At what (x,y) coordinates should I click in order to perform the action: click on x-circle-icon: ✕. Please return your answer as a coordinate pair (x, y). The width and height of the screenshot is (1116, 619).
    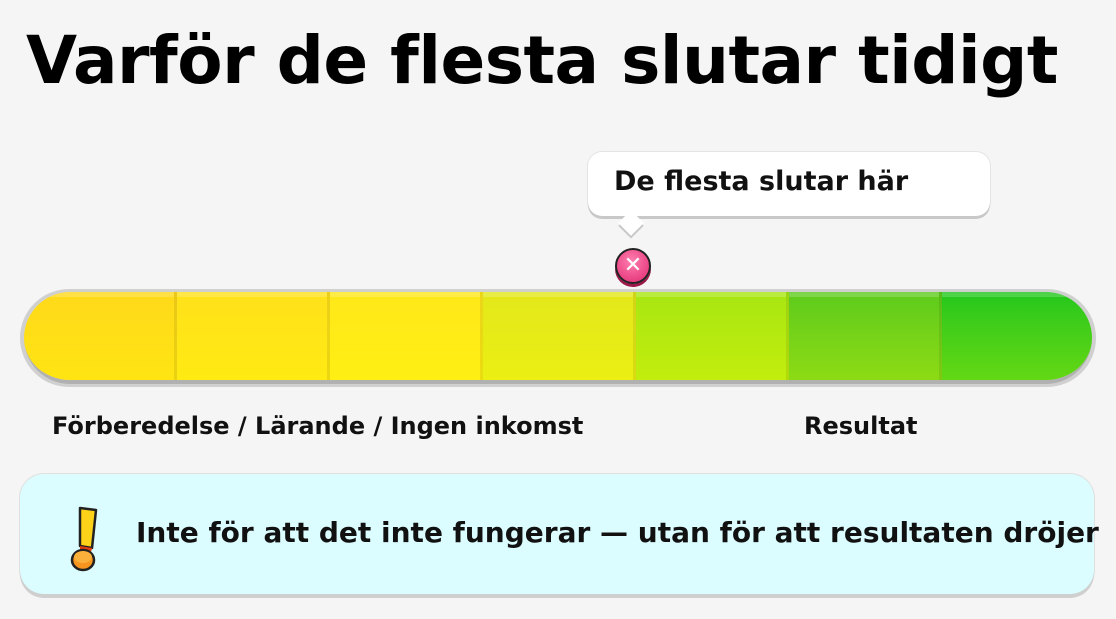
    Looking at the image, I should click on (633, 266).